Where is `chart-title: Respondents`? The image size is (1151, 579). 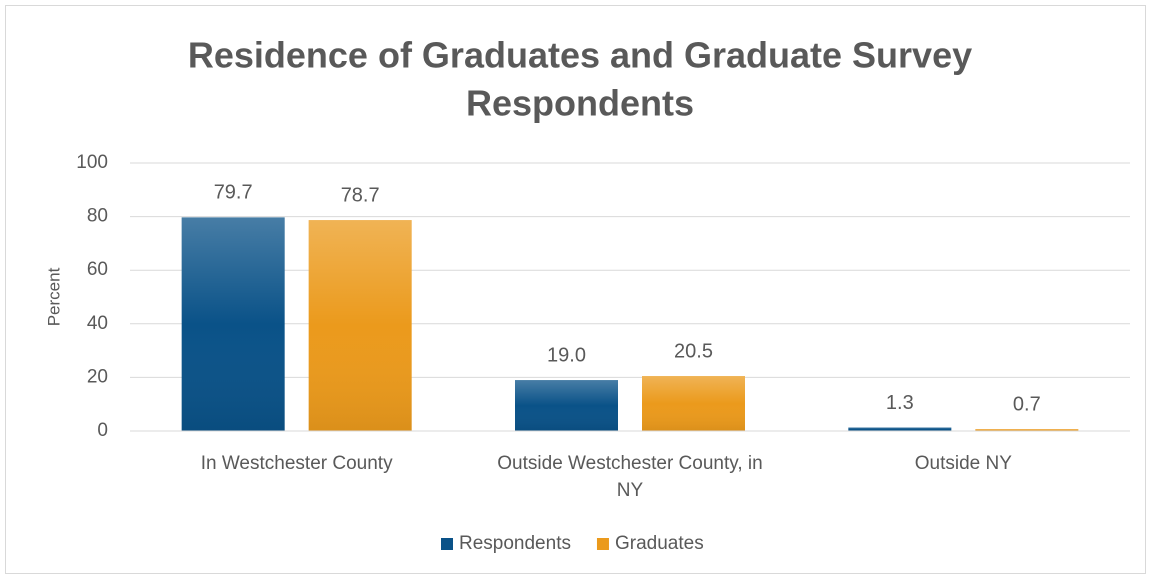
chart-title: Respondents is located at coordinates (580, 103).